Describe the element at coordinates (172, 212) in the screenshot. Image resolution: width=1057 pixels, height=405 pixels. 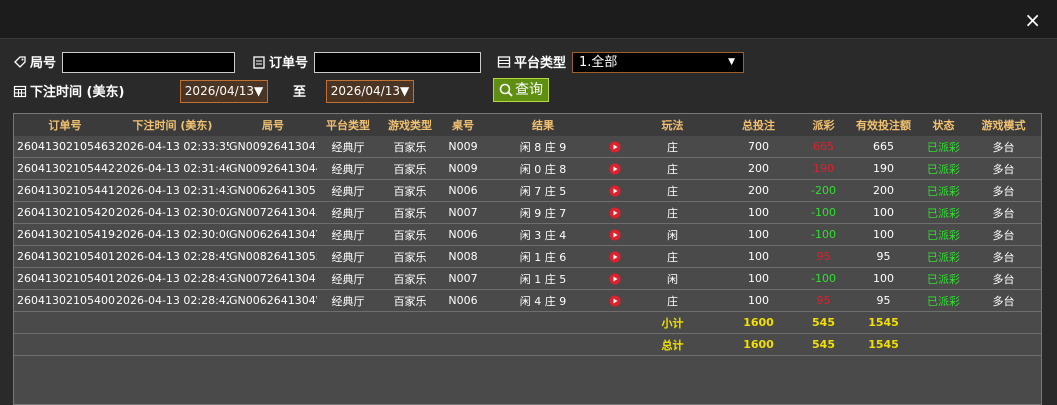
I see `table-cell: 2026-04-13 02:30:02` at that location.